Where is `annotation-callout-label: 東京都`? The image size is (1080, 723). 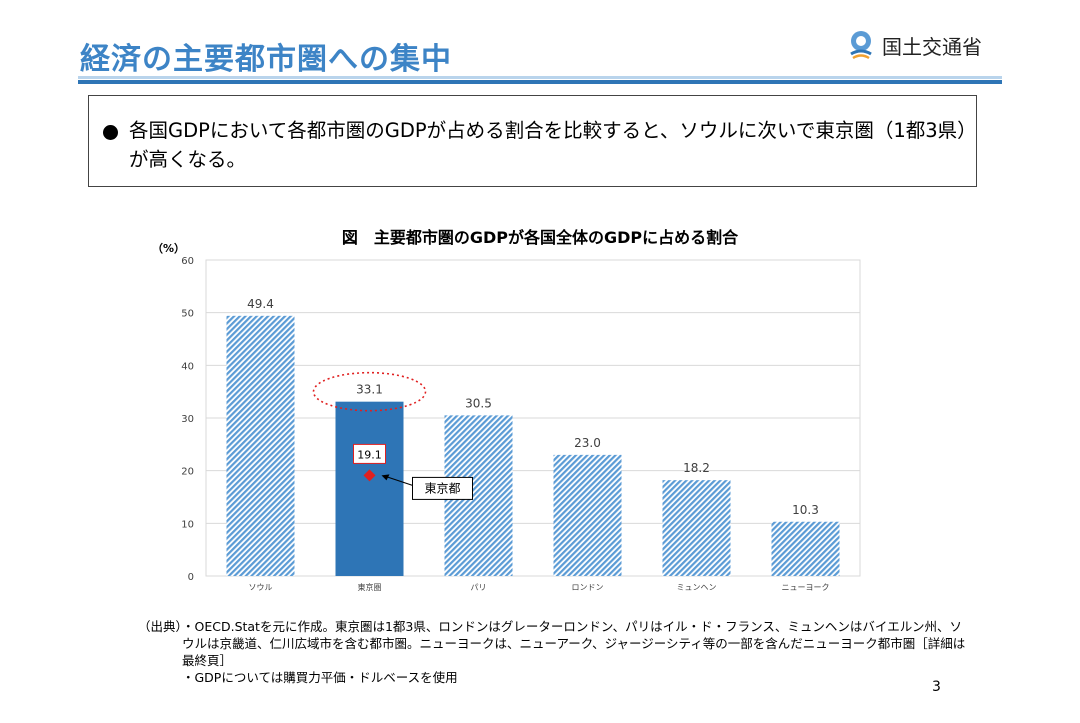
annotation-callout-label: 東京都 is located at coordinates (442, 488).